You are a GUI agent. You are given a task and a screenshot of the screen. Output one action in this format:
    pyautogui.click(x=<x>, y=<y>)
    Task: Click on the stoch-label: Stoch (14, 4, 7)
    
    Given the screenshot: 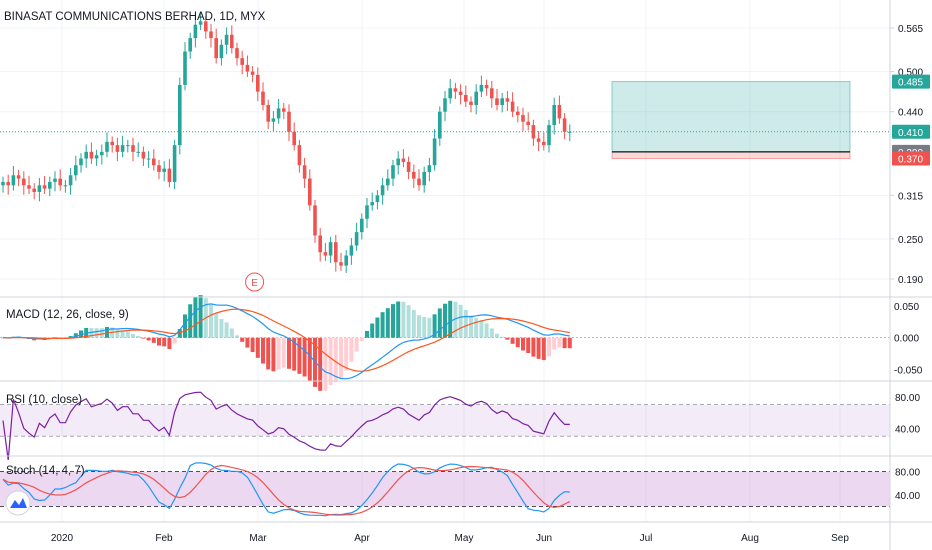 What is the action you would take?
    pyautogui.click(x=45, y=471)
    